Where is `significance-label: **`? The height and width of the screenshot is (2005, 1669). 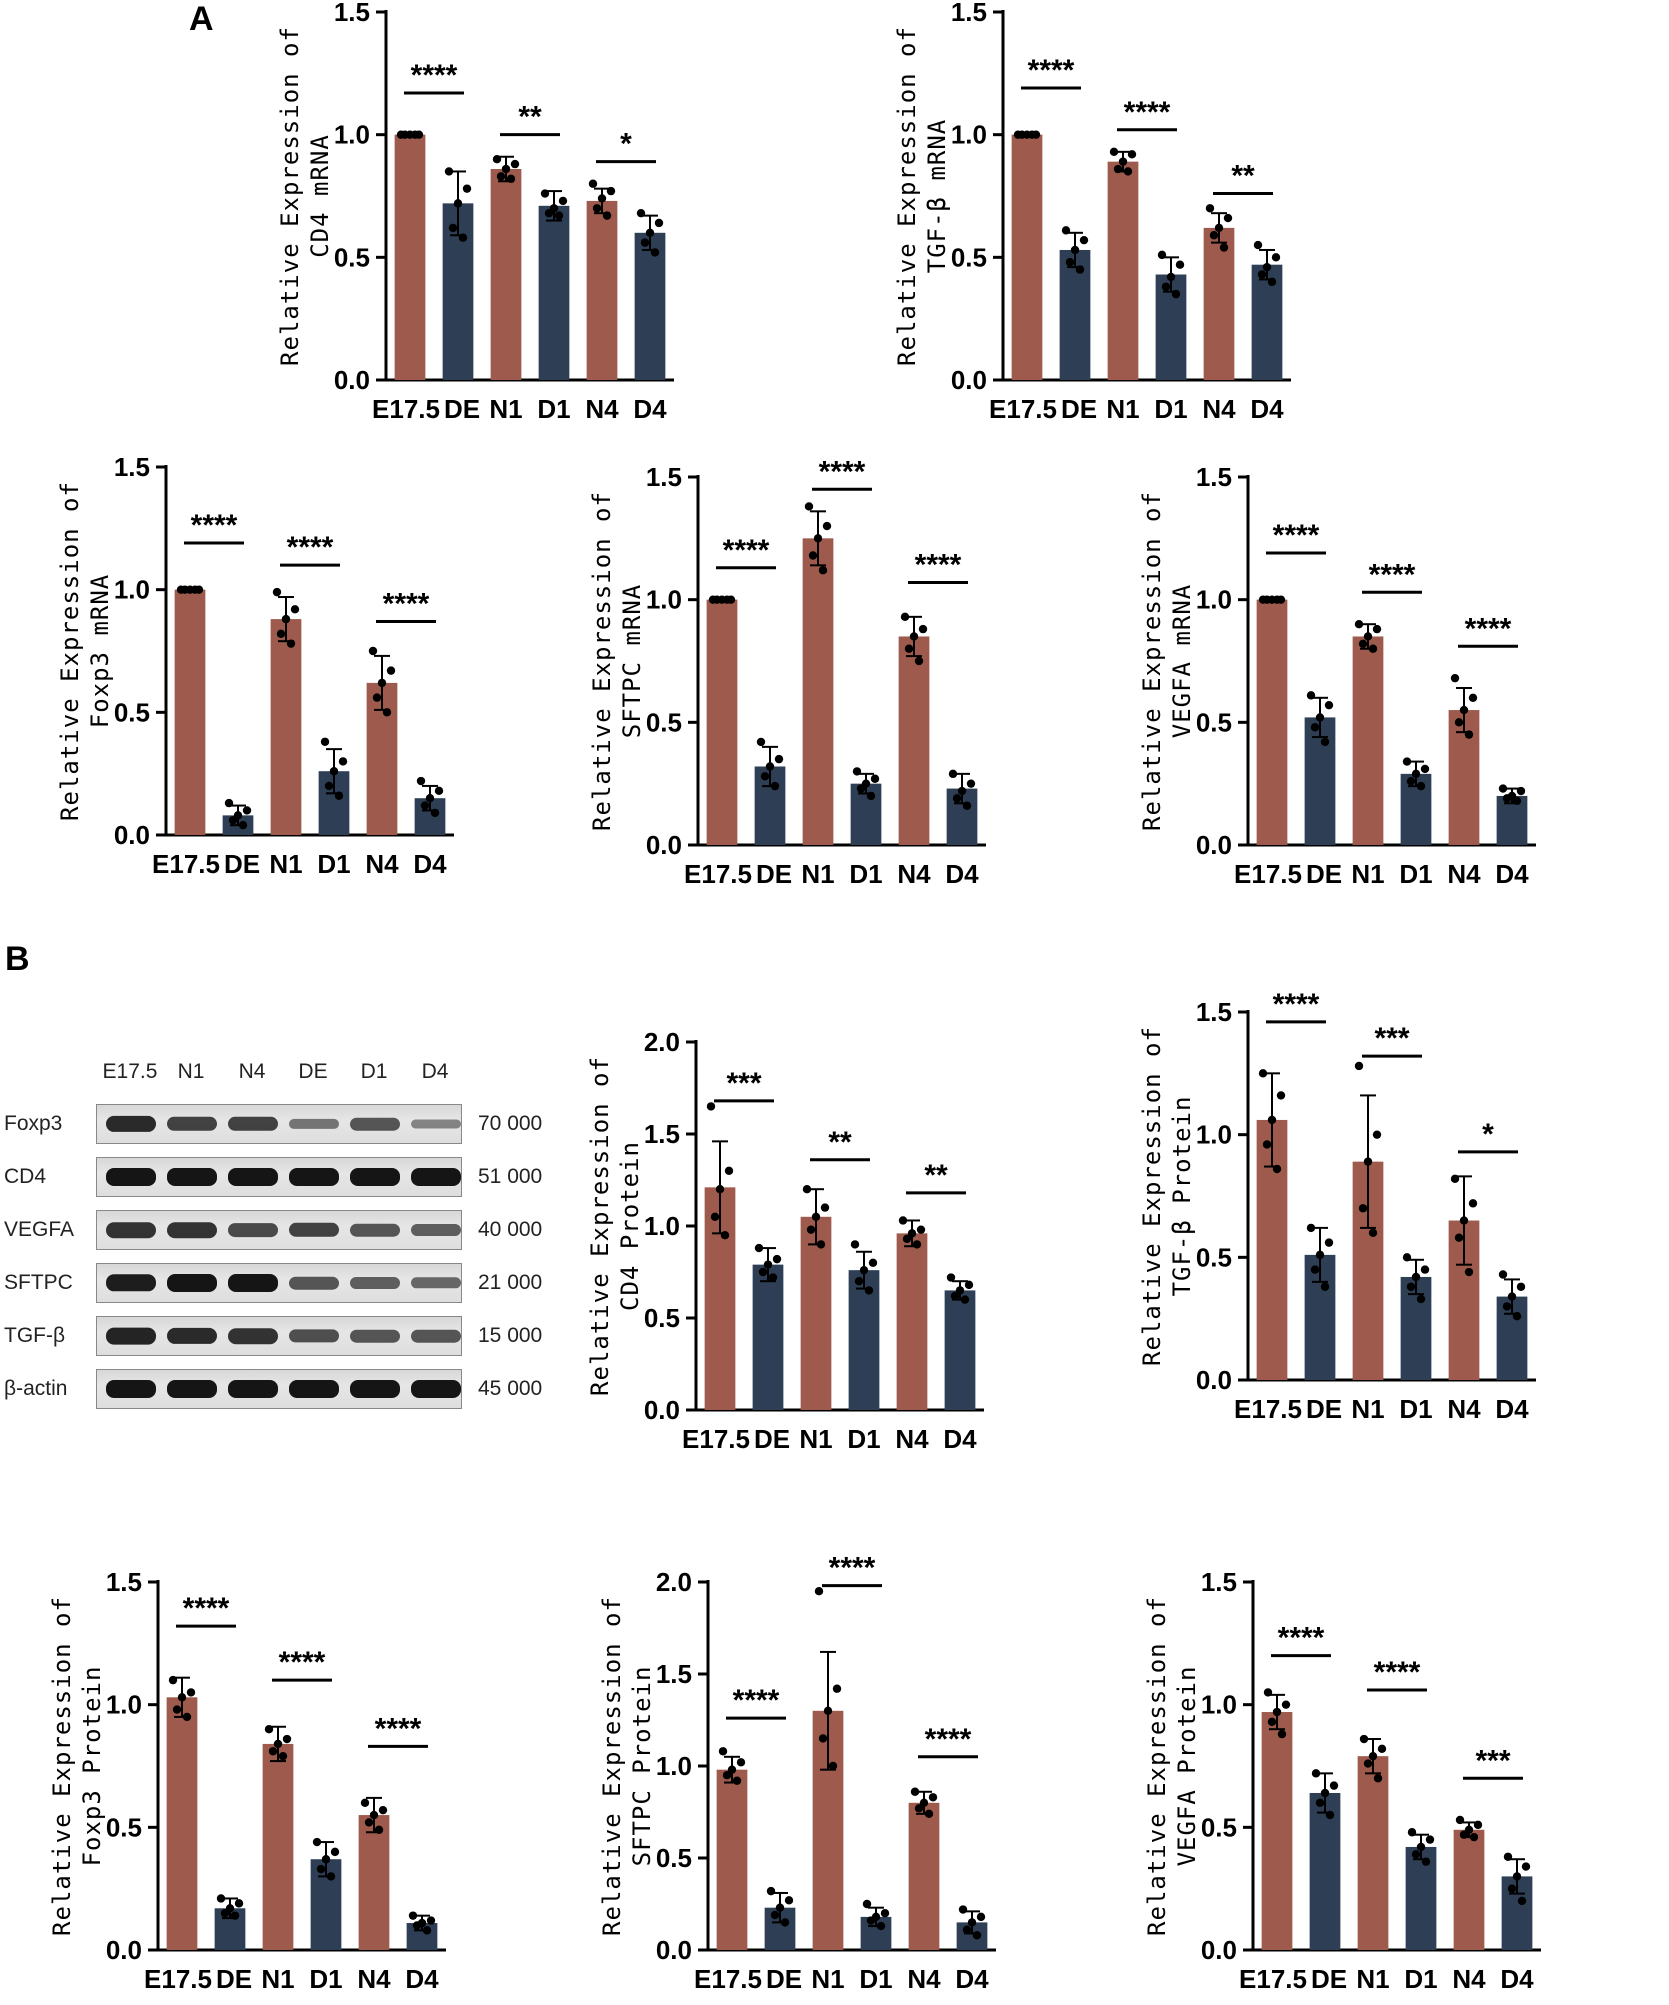 significance-label: ** is located at coordinates (936, 1175).